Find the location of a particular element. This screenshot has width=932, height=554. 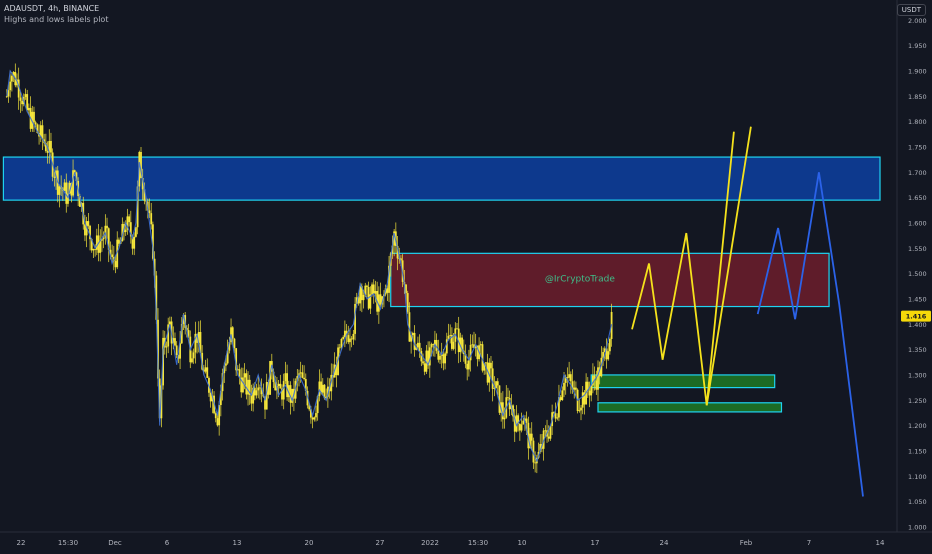

y-tick-label: 1.800 is located at coordinates (917, 122).